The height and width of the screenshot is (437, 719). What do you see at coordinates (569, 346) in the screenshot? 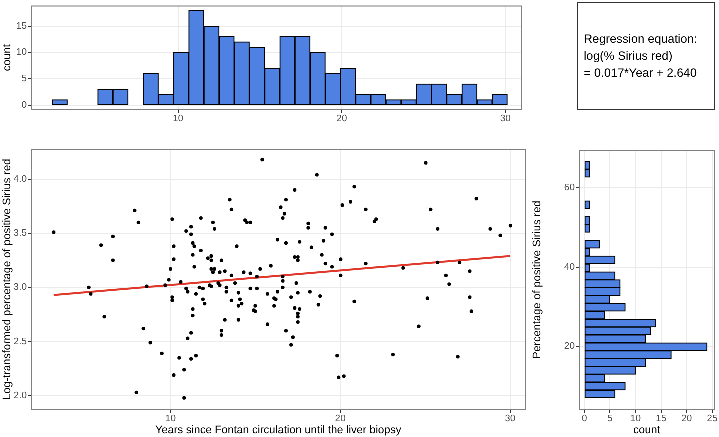
I see `y-tick-label: 20` at bounding box center [569, 346].